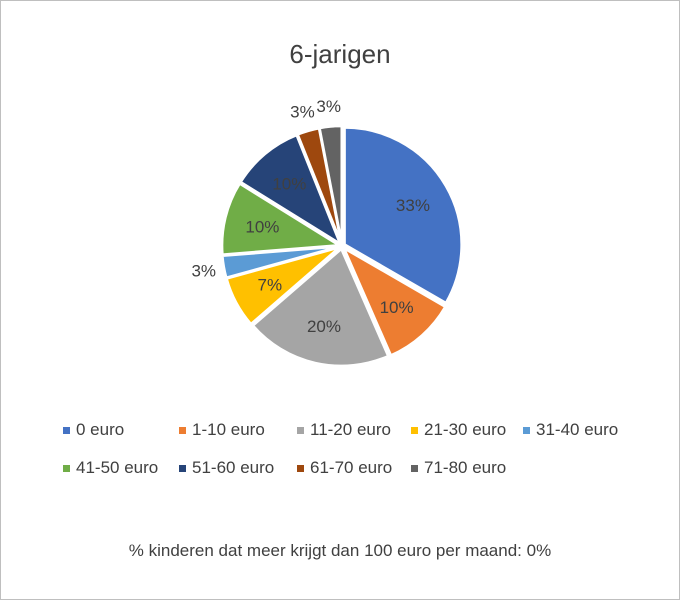 This screenshot has height=600, width=680. I want to click on legend-label: 1-10 euro, so click(228, 429).